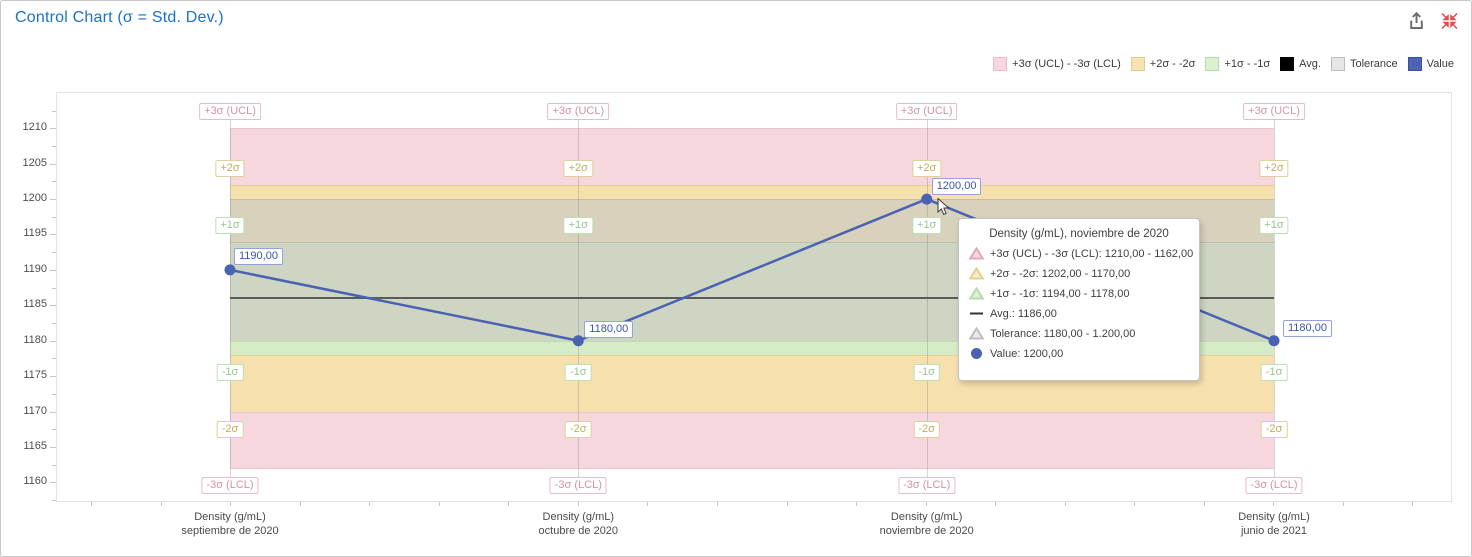 The image size is (1472, 557). Describe the element at coordinates (1449, 21) in the screenshot. I see `collapse-icon` at that location.